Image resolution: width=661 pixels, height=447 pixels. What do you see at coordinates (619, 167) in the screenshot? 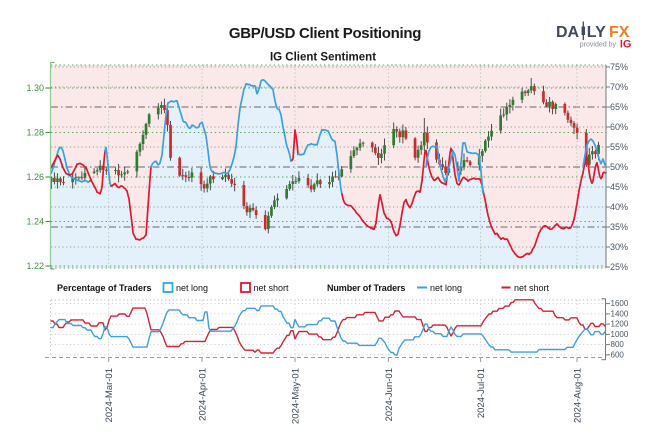
I see `svg-text: 50%` at bounding box center [619, 167].